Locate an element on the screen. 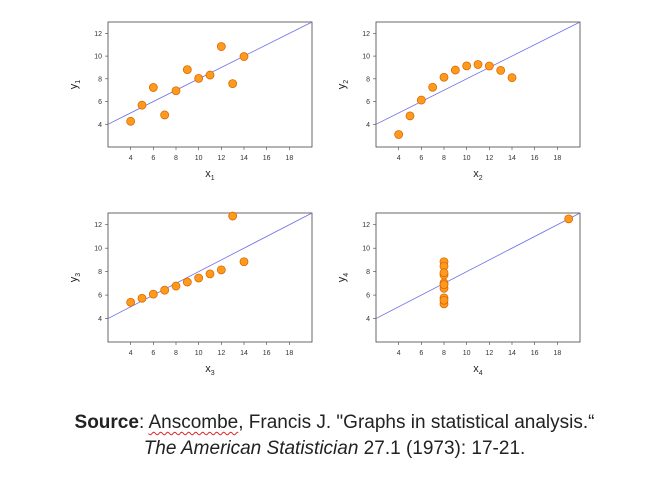  x-axis-label: x4 is located at coordinates (478, 370).